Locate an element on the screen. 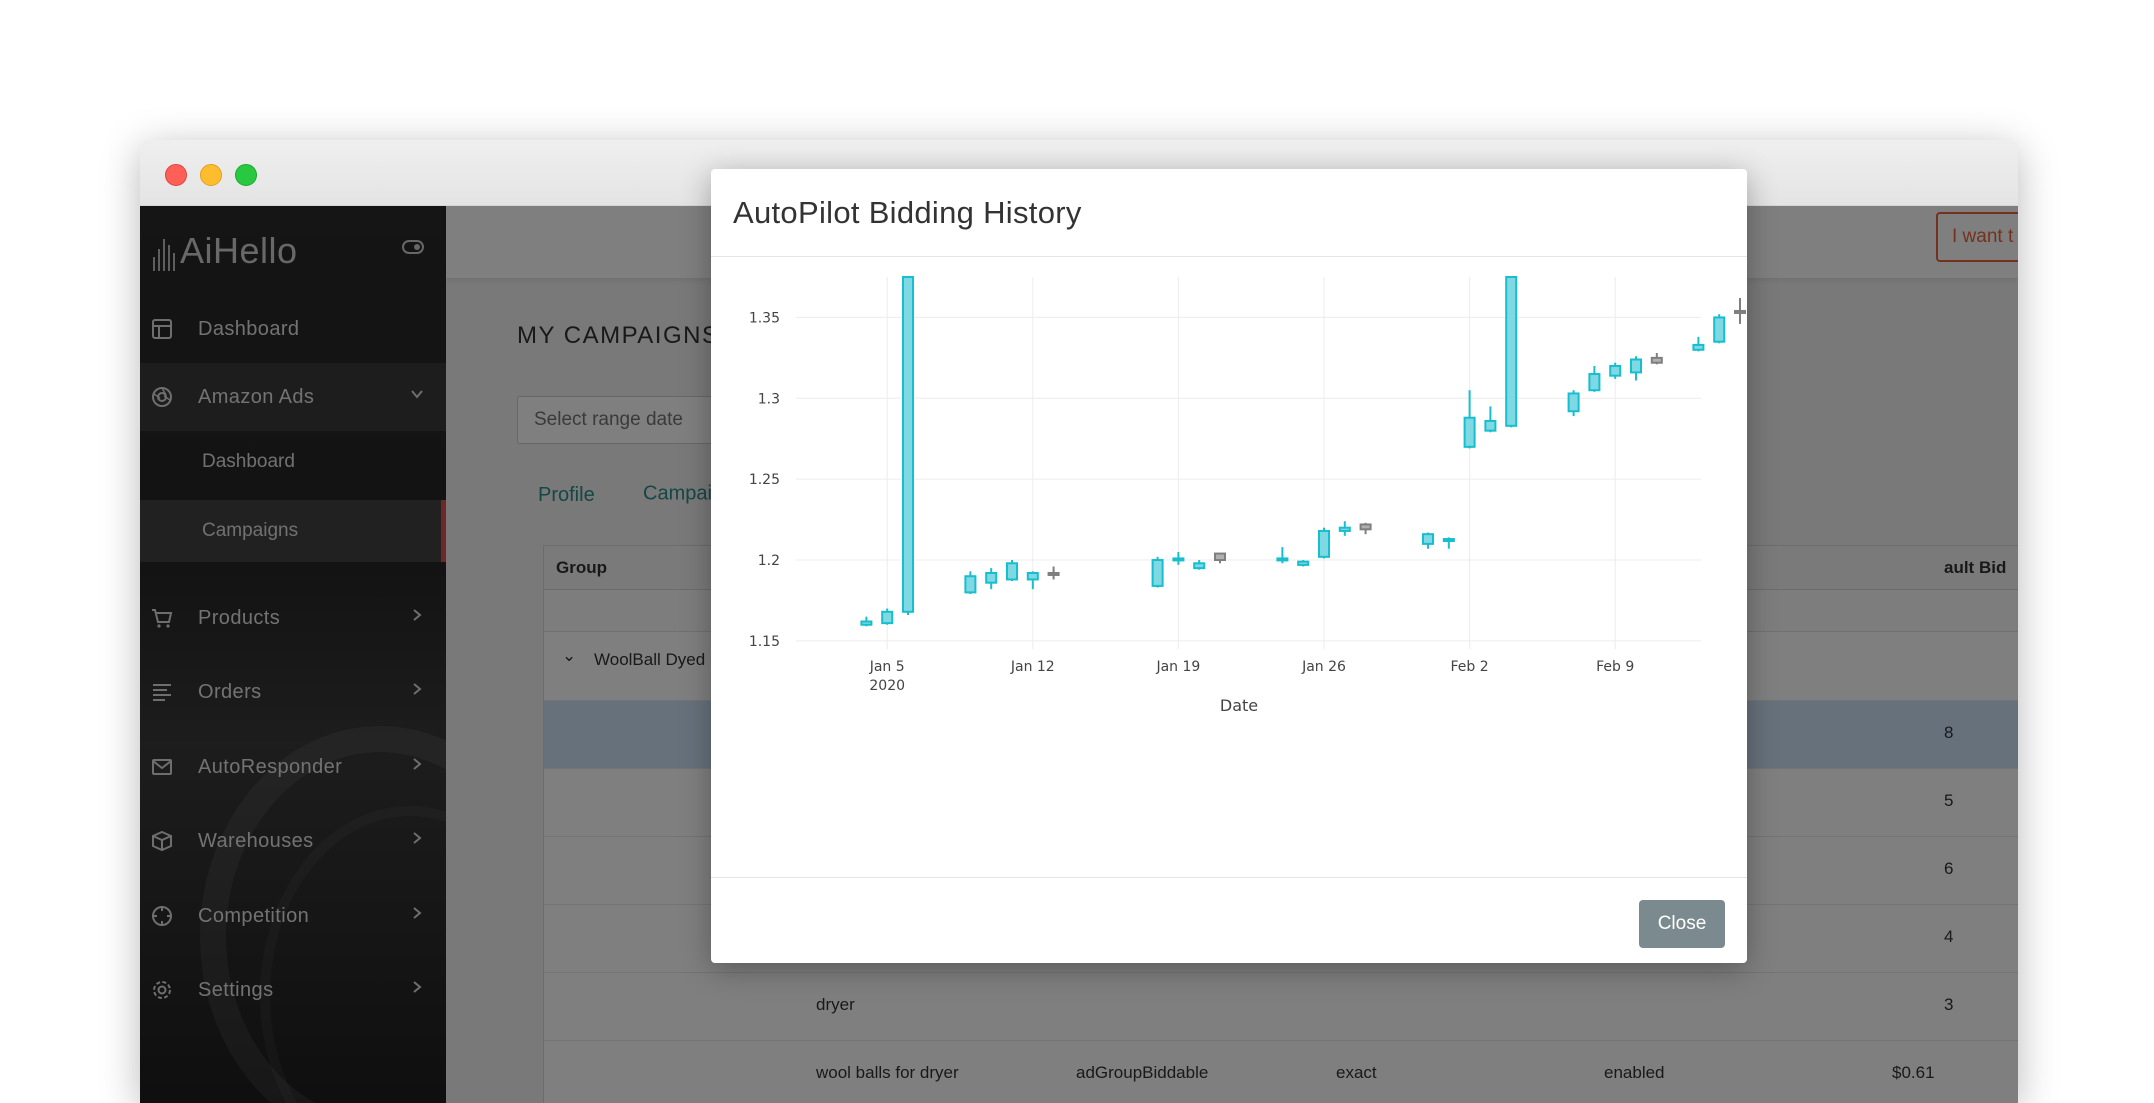 The width and height of the screenshot is (2154, 1103). x-tick-label: Feb 9 is located at coordinates (1615, 667).